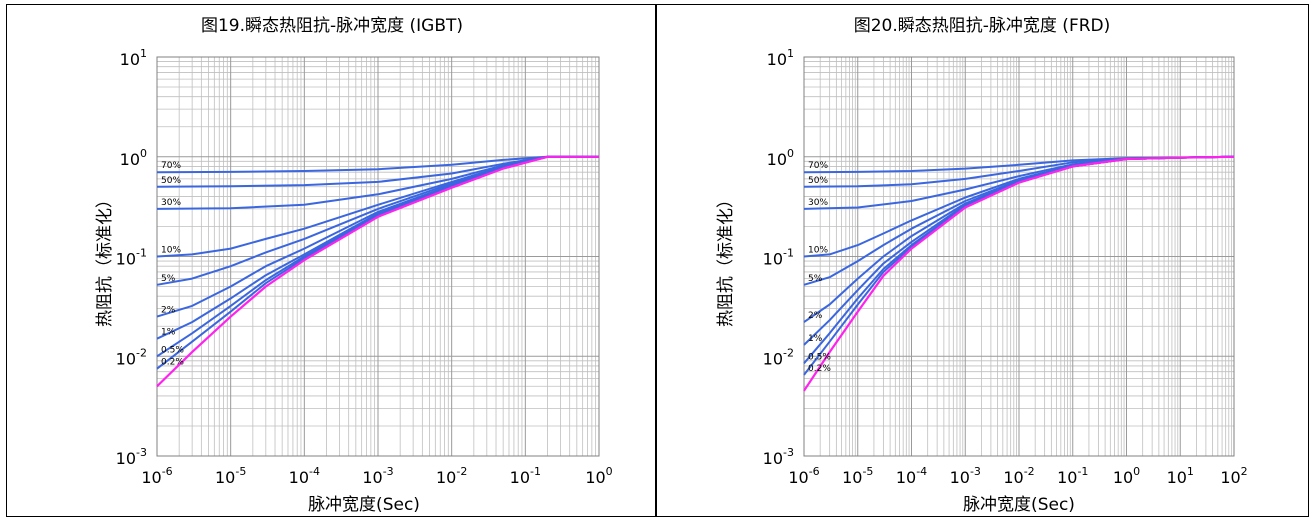 This screenshot has width=1314, height=520. I want to click on single-pulse-line, so click(1019, 273).